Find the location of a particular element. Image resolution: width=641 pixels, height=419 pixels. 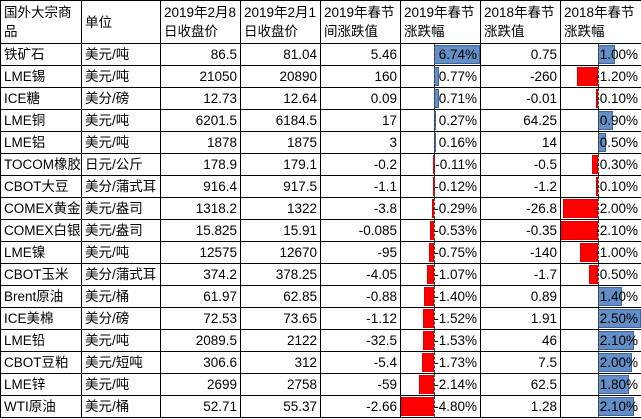

change-2018-cell: 0.89 is located at coordinates (520, 296).